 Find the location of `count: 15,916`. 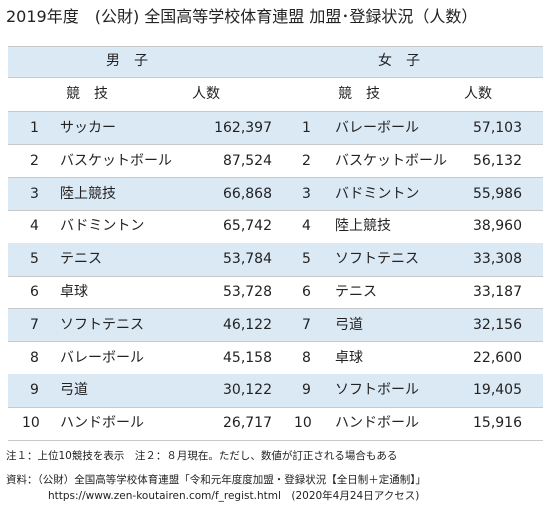

count: 15,916 is located at coordinates (497, 423).